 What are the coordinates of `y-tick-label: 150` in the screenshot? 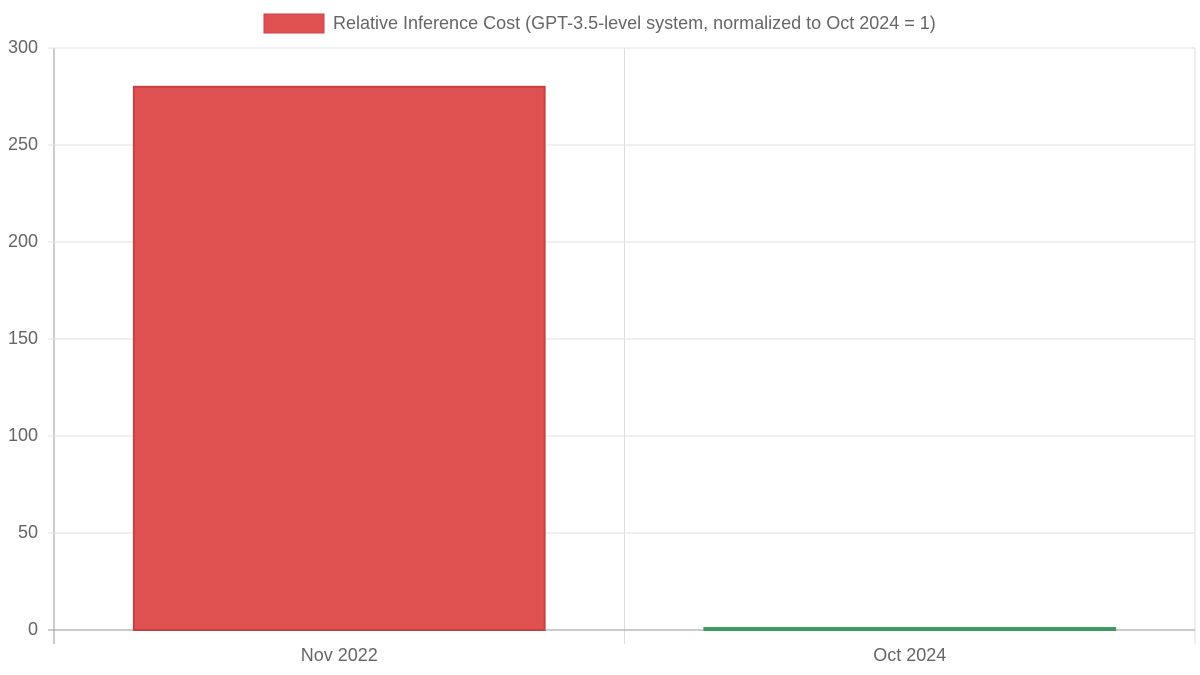 It's located at (23, 338).